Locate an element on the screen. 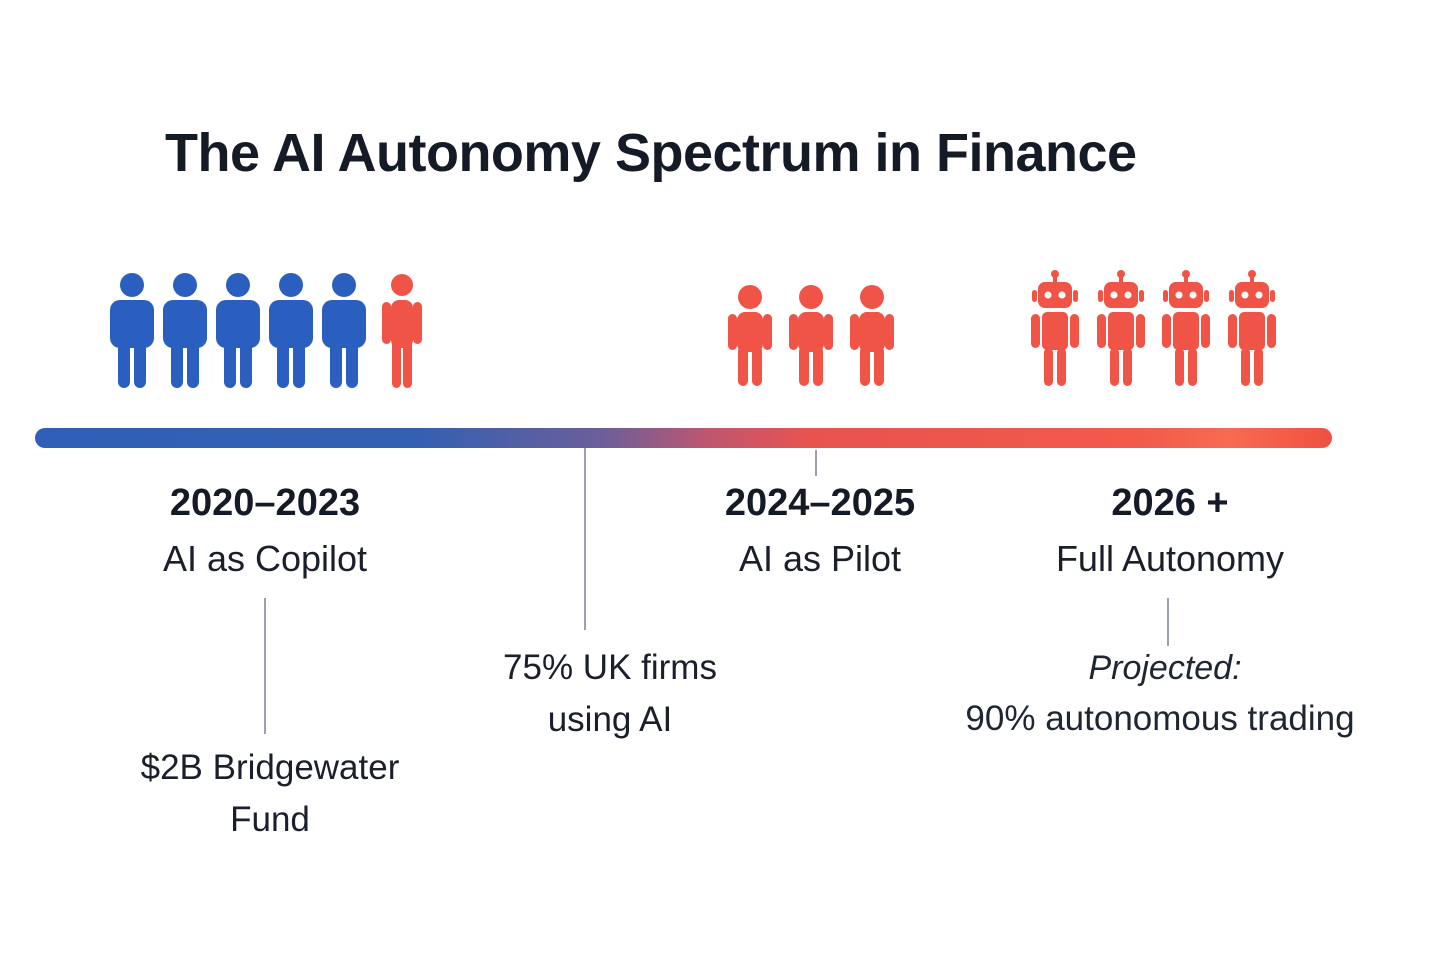 This screenshot has height=971, width=1456. copilot-note-line: $2B Bridgewater is located at coordinates (270, 767).